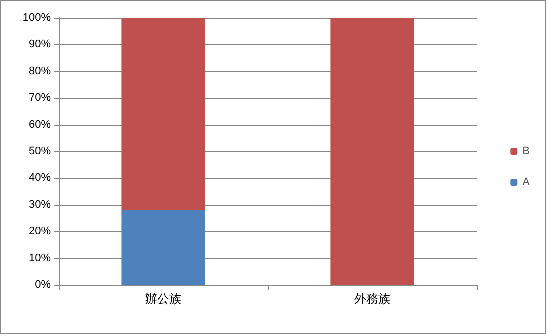 This screenshot has width=548, height=336. What do you see at coordinates (40, 44) in the screenshot?
I see `y-tick-label: 90%` at bounding box center [40, 44].